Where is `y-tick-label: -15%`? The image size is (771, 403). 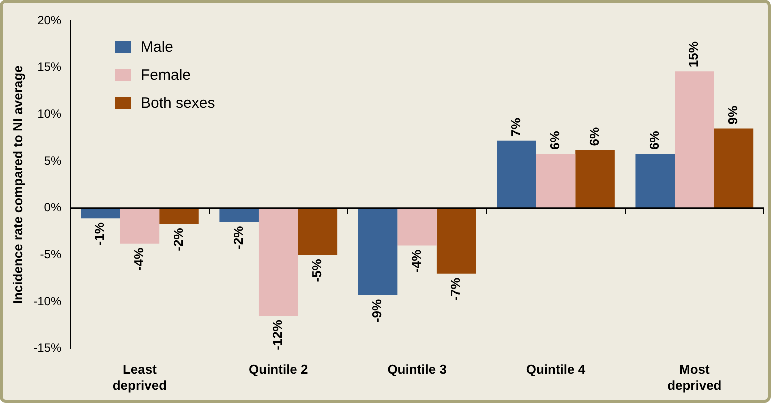
y-tick-label: -15% is located at coordinates (48, 348).